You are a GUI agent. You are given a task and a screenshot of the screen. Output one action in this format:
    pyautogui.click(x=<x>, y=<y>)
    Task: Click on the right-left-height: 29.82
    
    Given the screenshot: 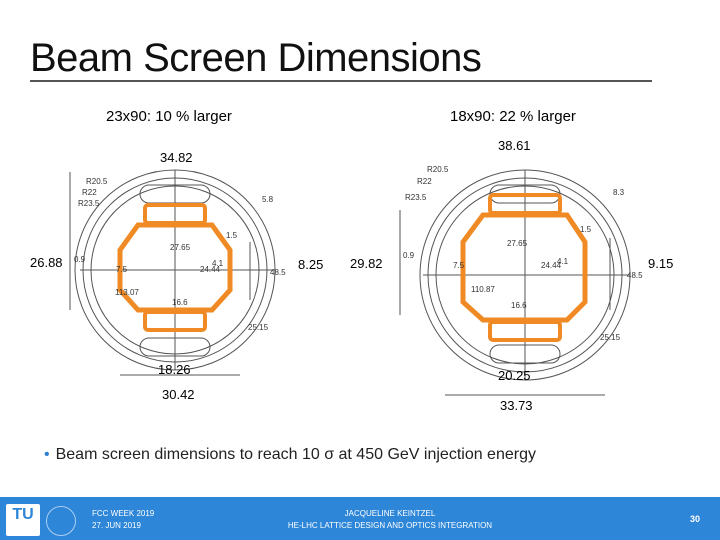 What is the action you would take?
    pyautogui.click(x=366, y=263)
    